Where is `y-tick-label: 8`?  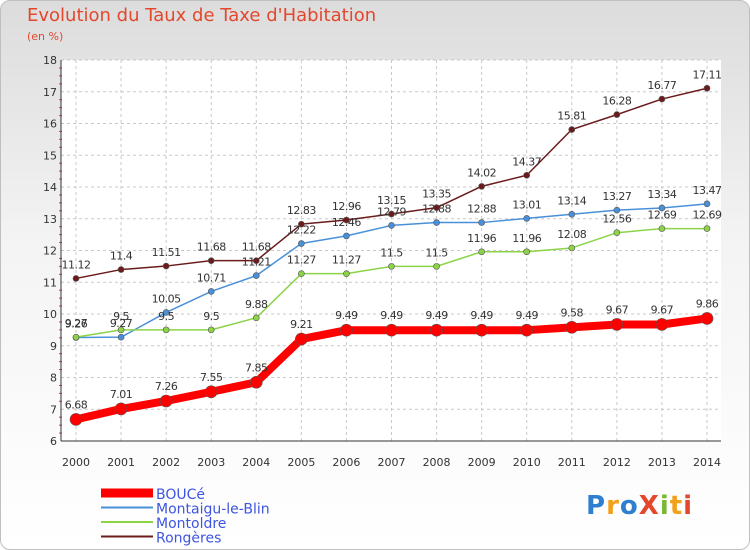 y-tick-label: 8 is located at coordinates (53, 378).